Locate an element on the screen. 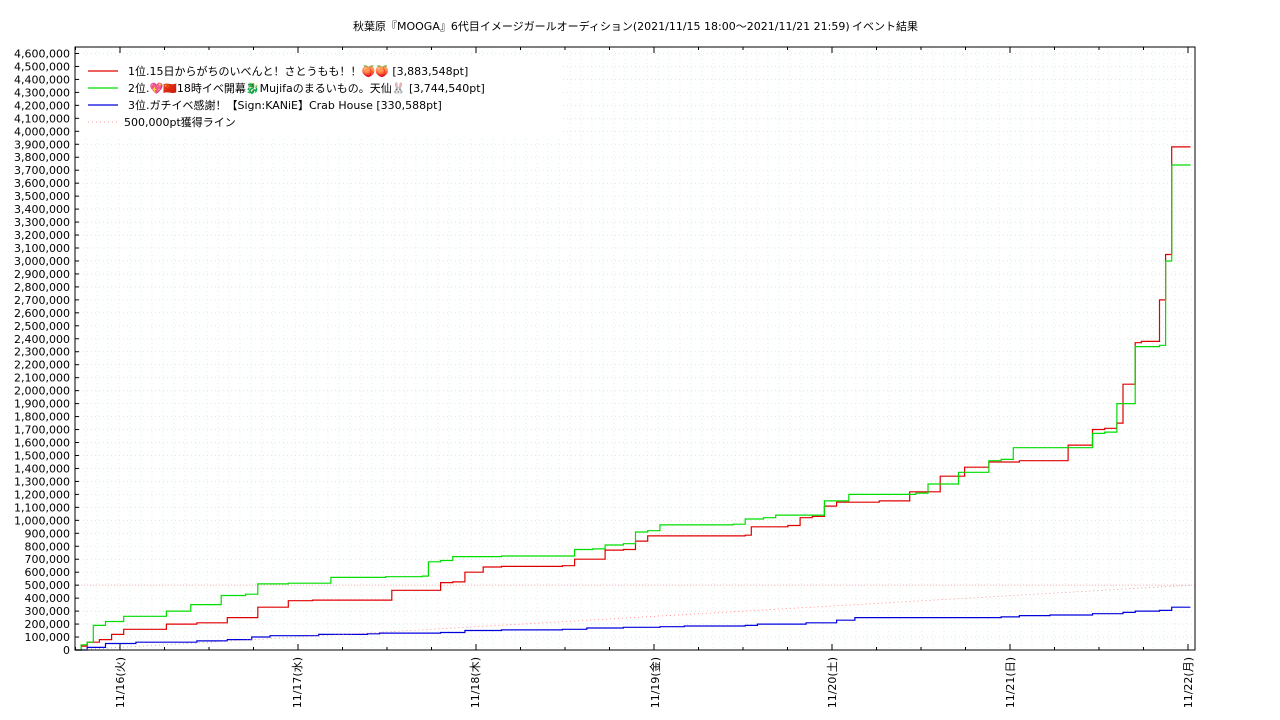 The width and height of the screenshot is (1280, 720). y-tick-label: 1,000,000 is located at coordinates (42, 520).